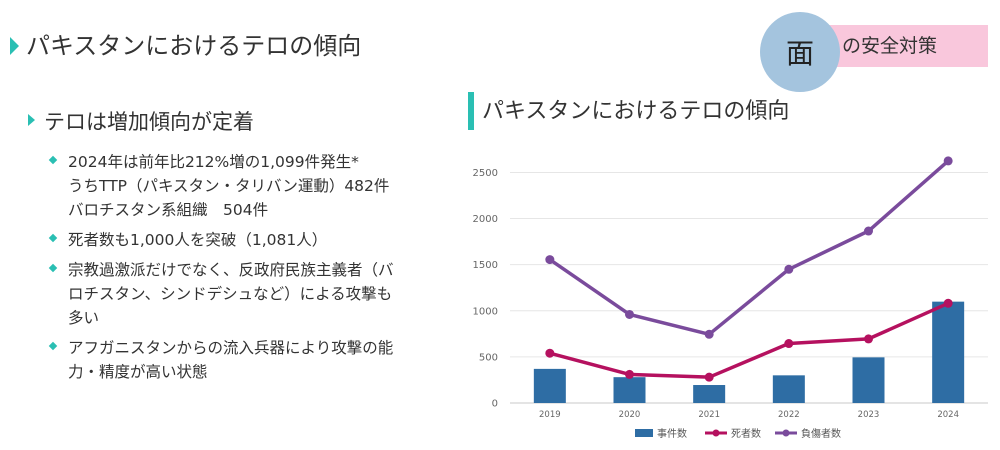  What do you see at coordinates (248, 360) in the screenshot?
I see `bullet-item: アフガニスタンからの流入兵器により攻撃の能 力・精度が高い状態` at bounding box center [248, 360].